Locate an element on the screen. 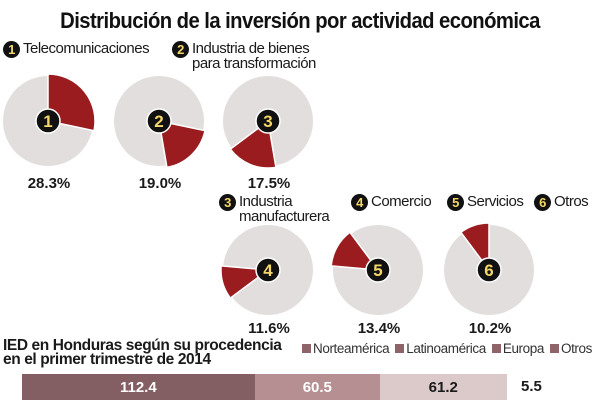 The height and width of the screenshot is (400, 600). category-name: Telecomunicaciones is located at coordinates (86, 48).